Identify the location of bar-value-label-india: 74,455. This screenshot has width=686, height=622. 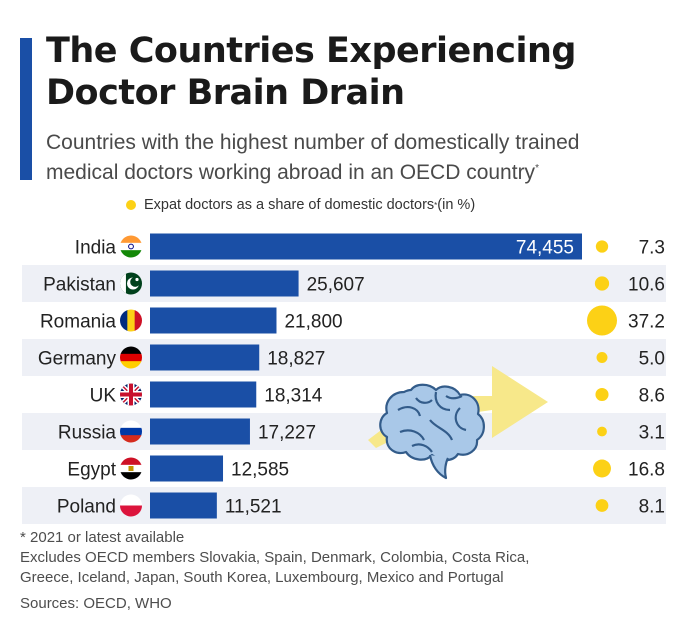
(545, 248).